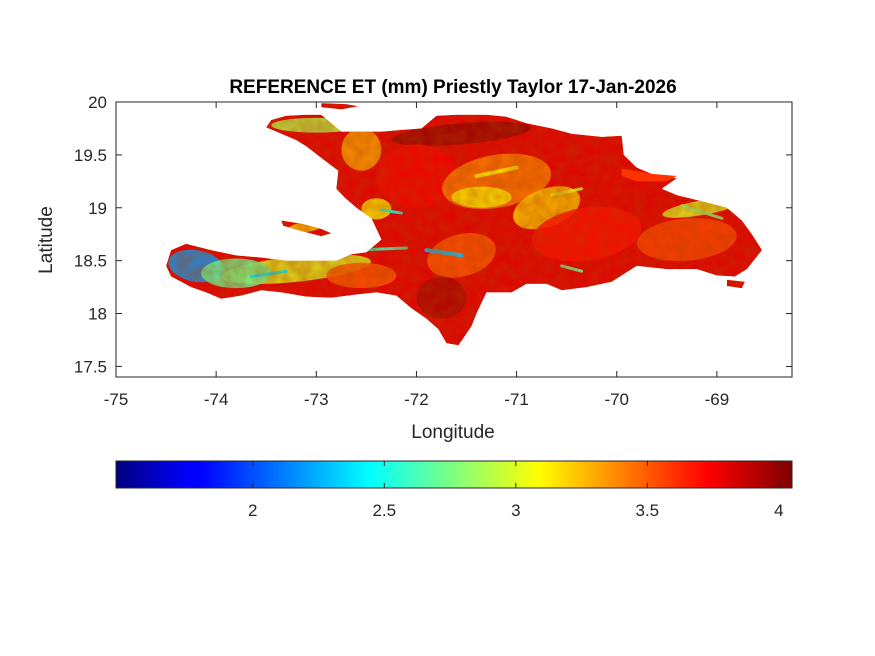 The height and width of the screenshot is (656, 875). What do you see at coordinates (649, 175) in the screenshot?
I see `samana-peninsula` at bounding box center [649, 175].